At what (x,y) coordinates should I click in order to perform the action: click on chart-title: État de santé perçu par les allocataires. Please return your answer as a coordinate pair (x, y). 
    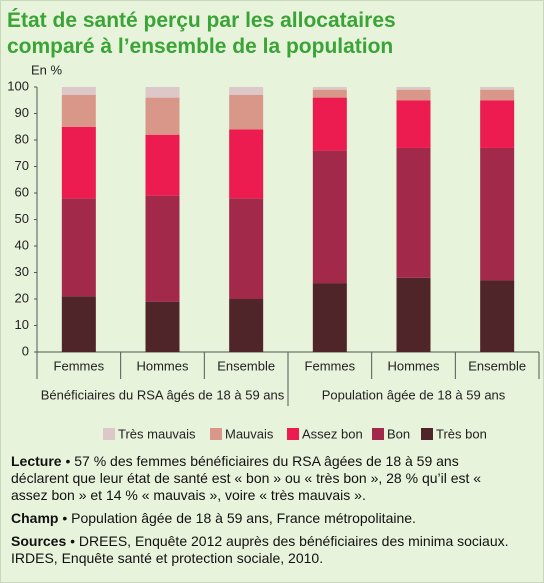
    Looking at the image, I should click on (201, 20).